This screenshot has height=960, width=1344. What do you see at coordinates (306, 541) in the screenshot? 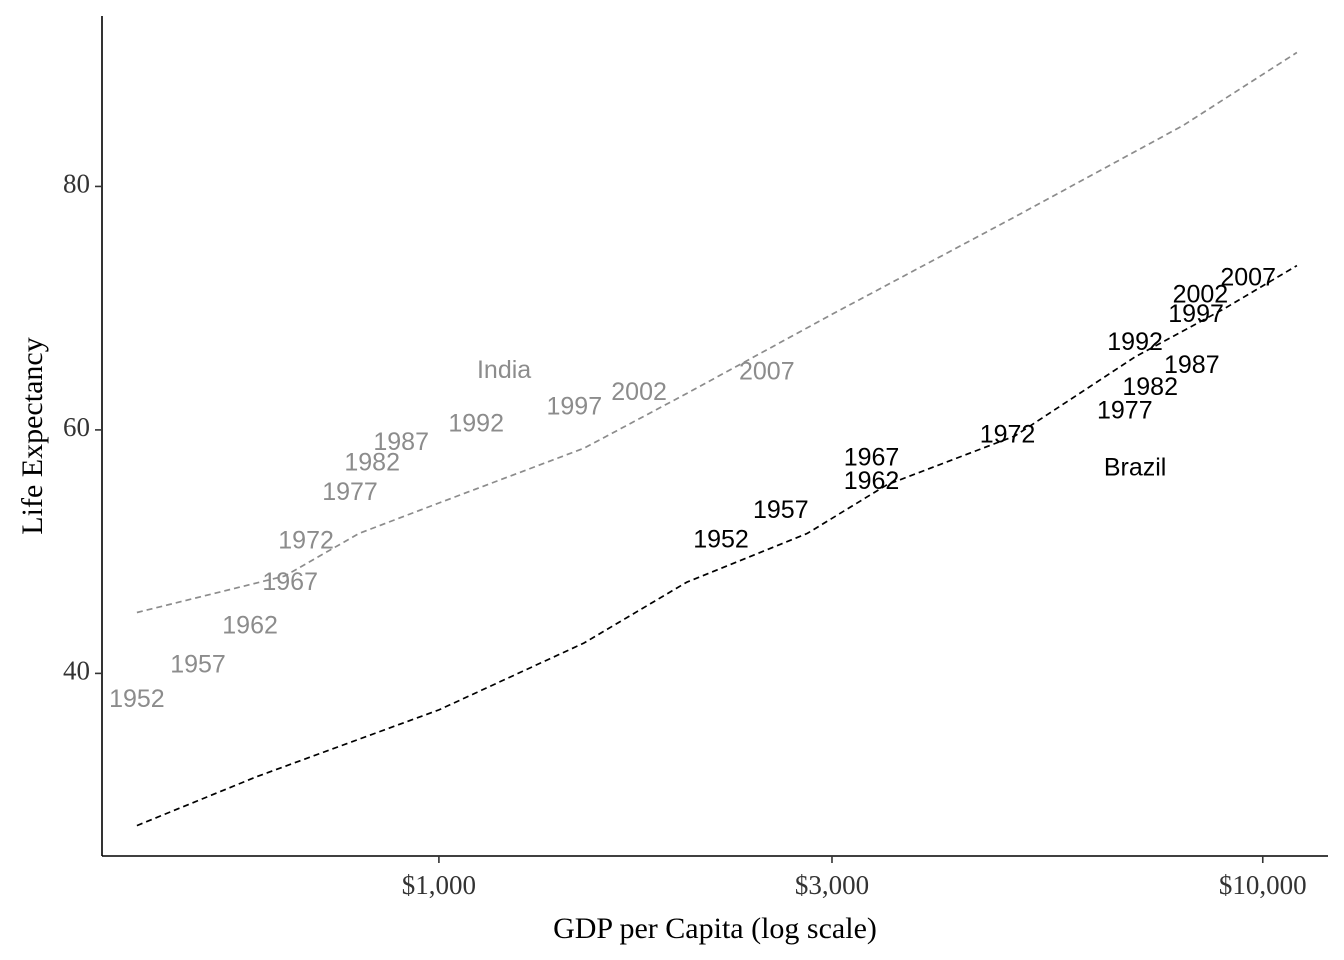
I see `india-year-label: 1972` at bounding box center [306, 541].